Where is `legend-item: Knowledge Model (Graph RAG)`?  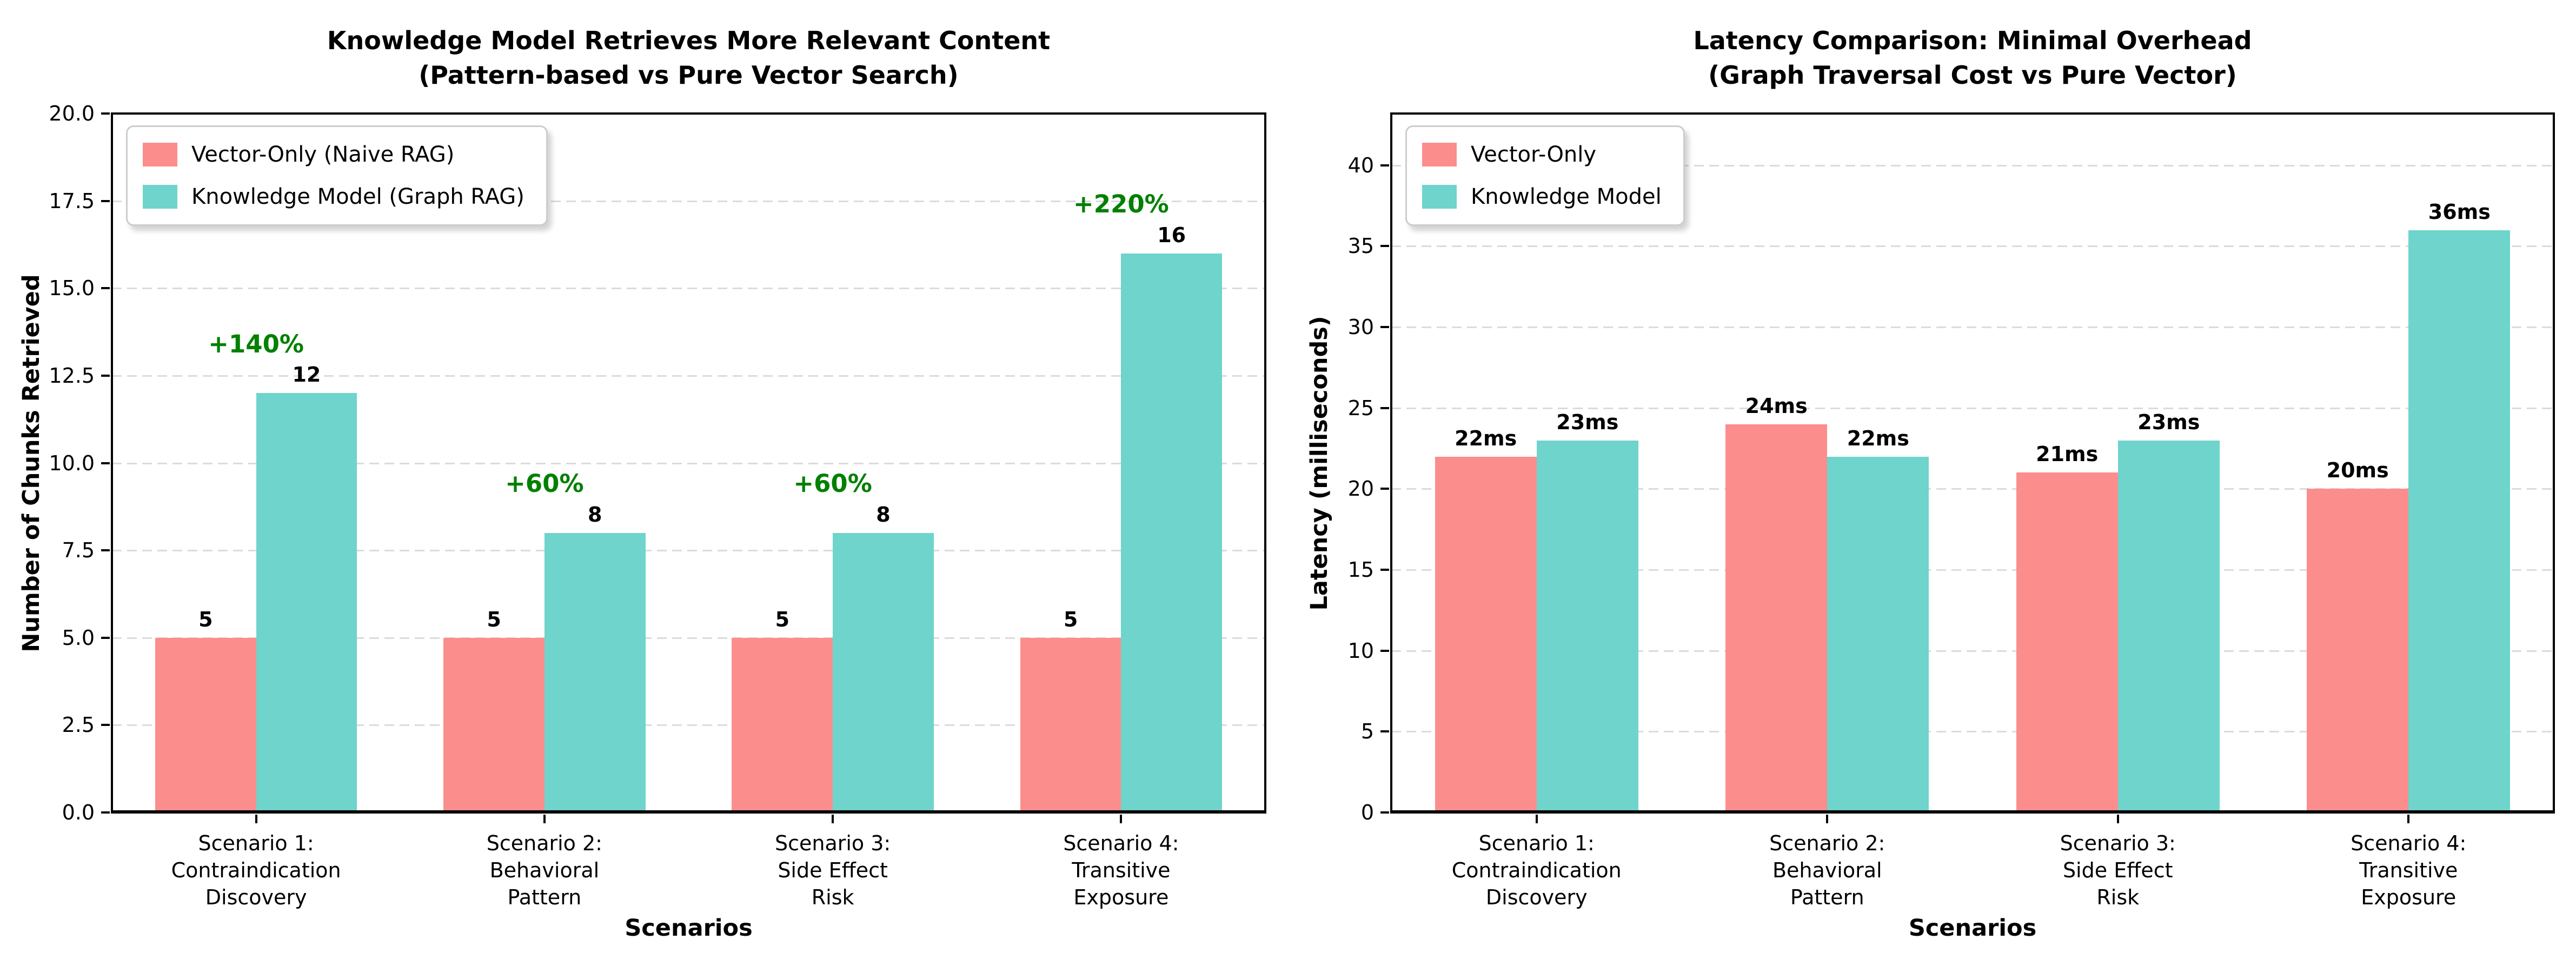
legend-item: Knowledge Model (Graph RAG) is located at coordinates (334, 196).